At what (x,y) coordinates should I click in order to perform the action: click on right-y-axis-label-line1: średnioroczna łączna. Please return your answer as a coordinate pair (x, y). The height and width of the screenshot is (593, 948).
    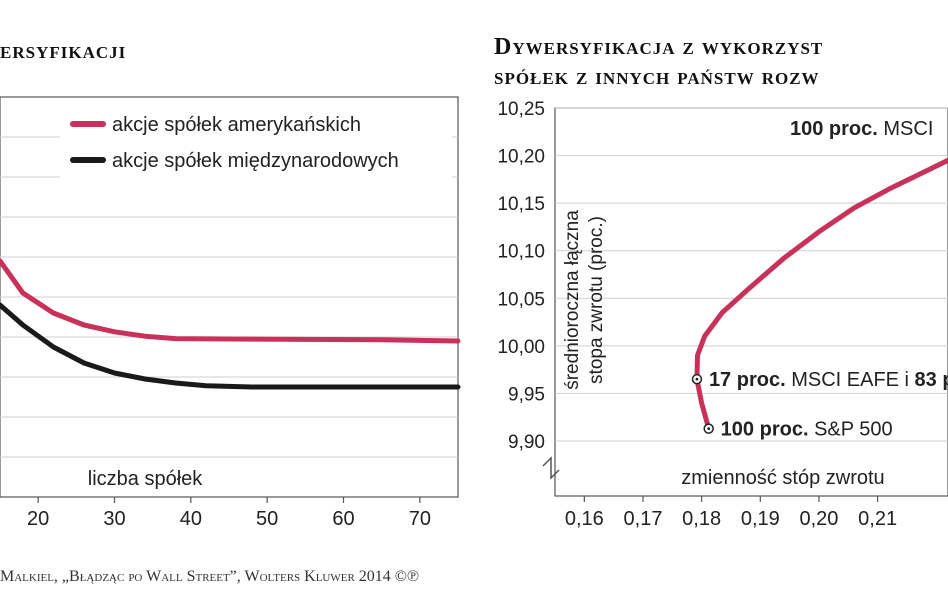
    Looking at the image, I should click on (572, 300).